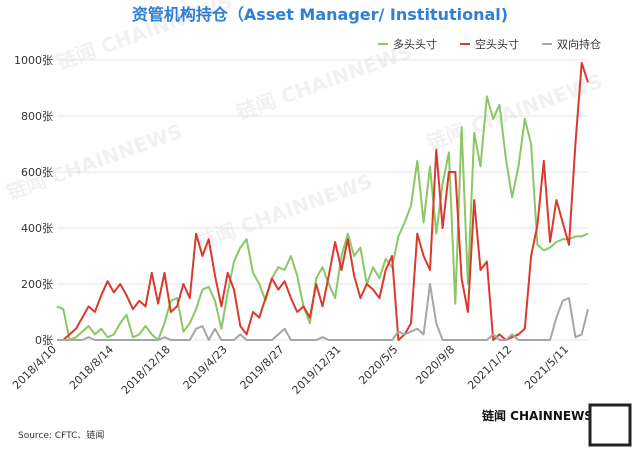  What do you see at coordinates (146, 370) in the screenshot?
I see `x-tick-label: 2018/12/18` at bounding box center [146, 370].